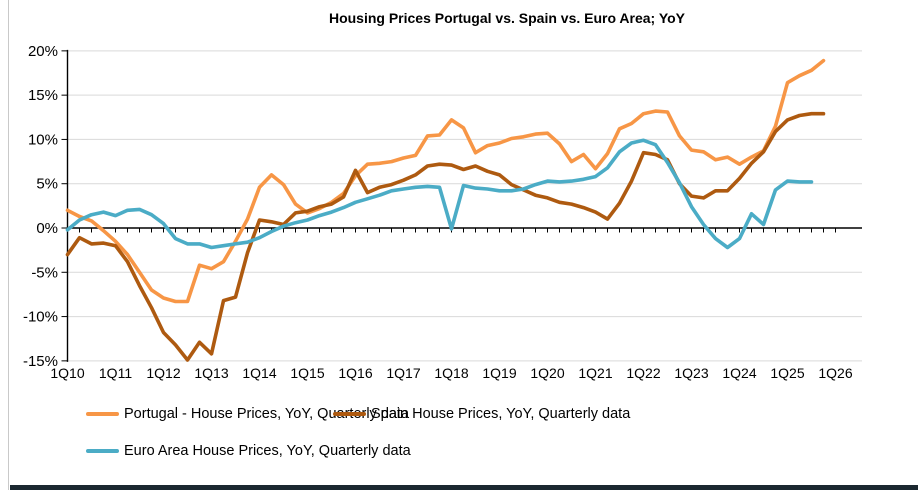  Describe the element at coordinates (499, 373) in the screenshot. I see `svg-text: 1Q19` at that location.